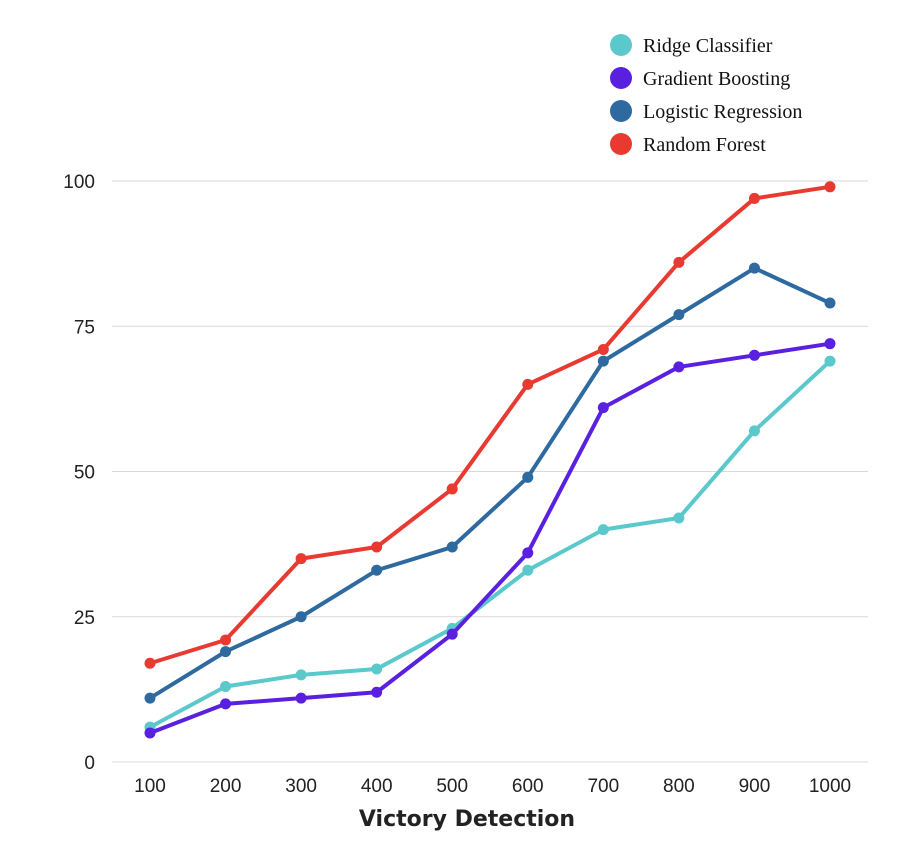  Describe the element at coordinates (722, 112) in the screenshot. I see `legend-label: Logistic Regression` at that location.